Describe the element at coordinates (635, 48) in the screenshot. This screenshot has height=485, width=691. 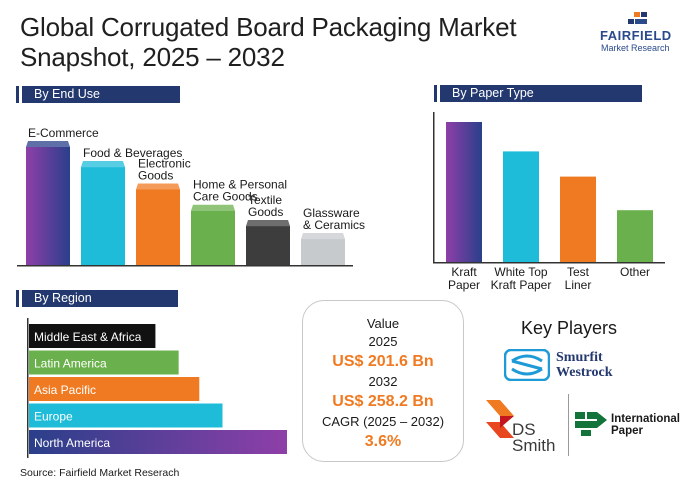
I see `brand-tagline: Market Research` at that location.